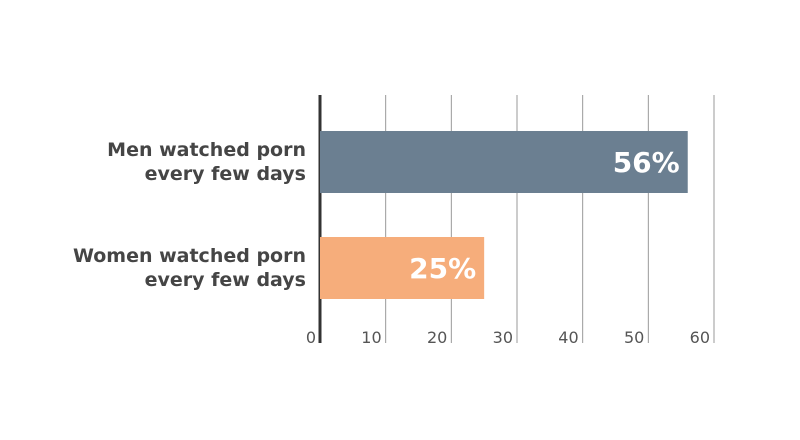  I want to click on x-tick-label: 40, so click(568, 337).